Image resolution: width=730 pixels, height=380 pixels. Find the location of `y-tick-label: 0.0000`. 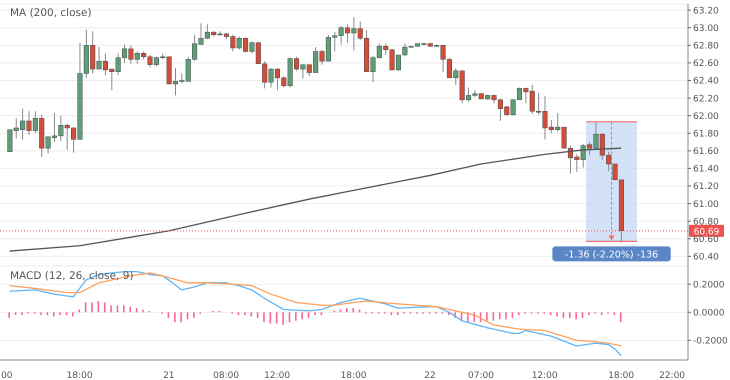

y-tick-label: 0.0000 is located at coordinates (709, 313).